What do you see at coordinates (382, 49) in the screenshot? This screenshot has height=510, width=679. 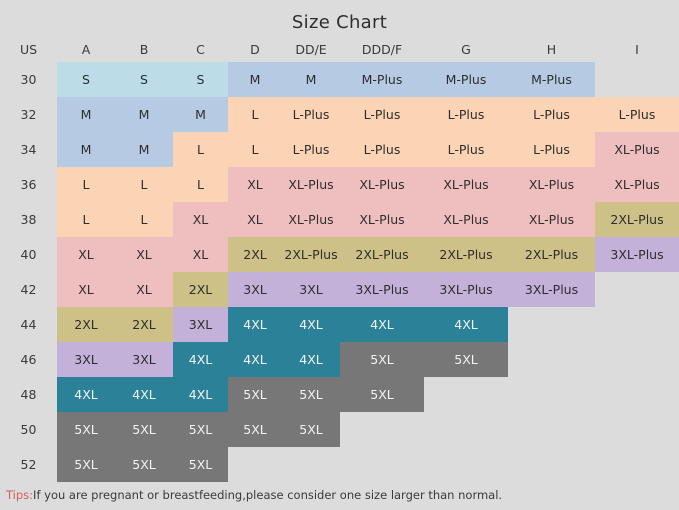 I see `column-header-ddd-f: DDD/F` at bounding box center [382, 49].